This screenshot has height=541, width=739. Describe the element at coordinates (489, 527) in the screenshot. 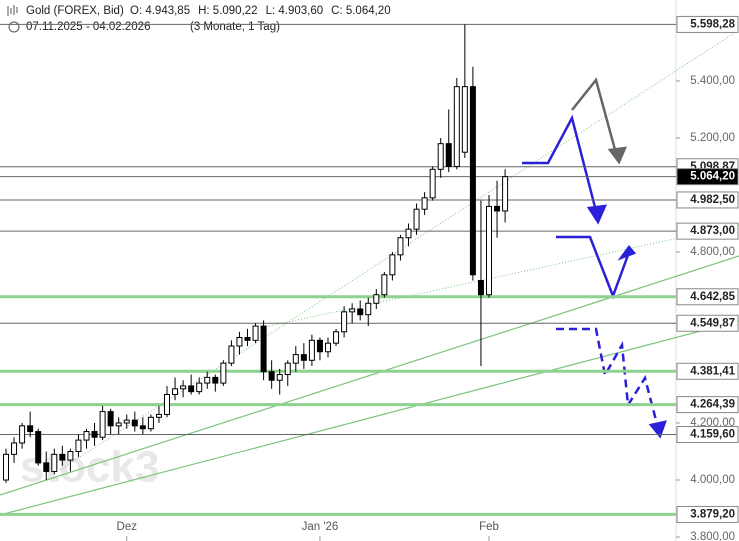

I see `x-tick-label: Feb` at that location.